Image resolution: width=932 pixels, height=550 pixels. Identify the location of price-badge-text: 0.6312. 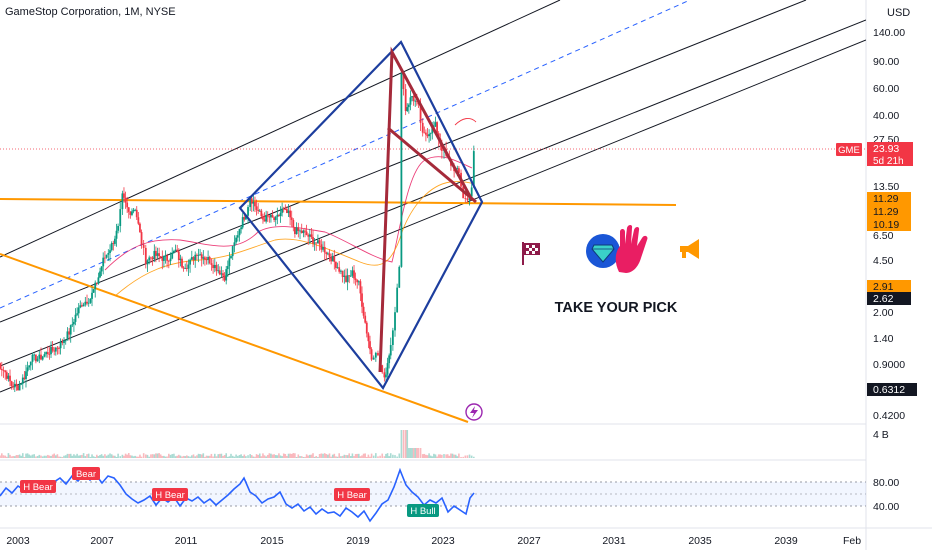
(889, 390).